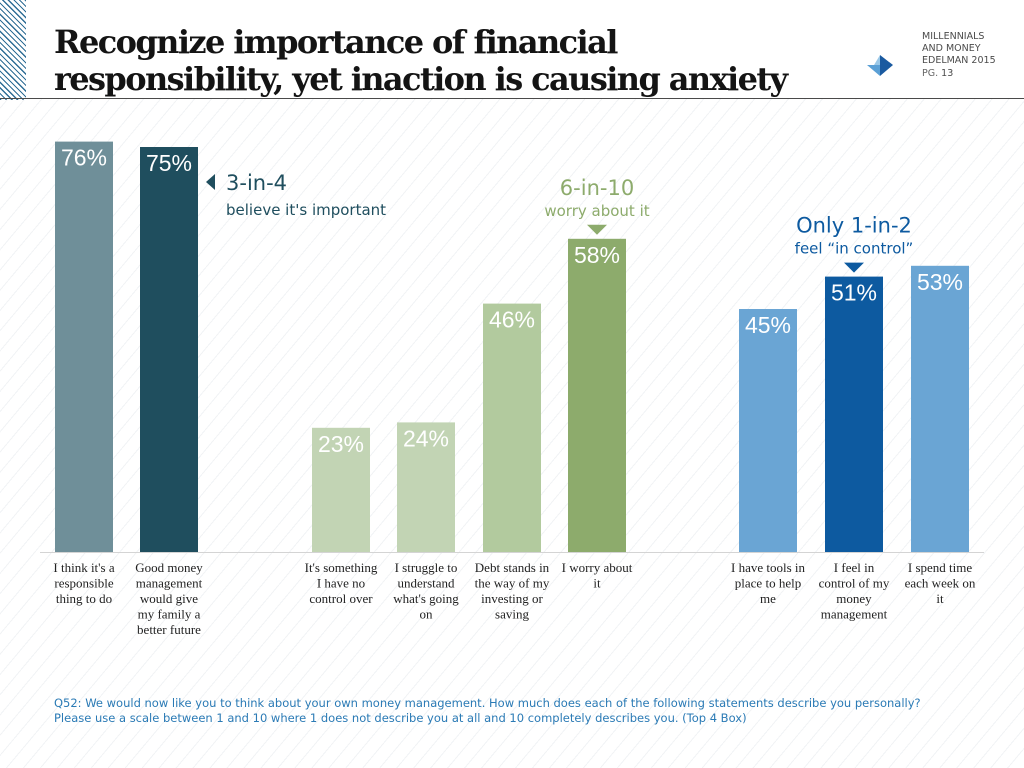 Image resolution: width=1024 pixels, height=768 pixels. I want to click on category-label: control over, so click(341, 598).